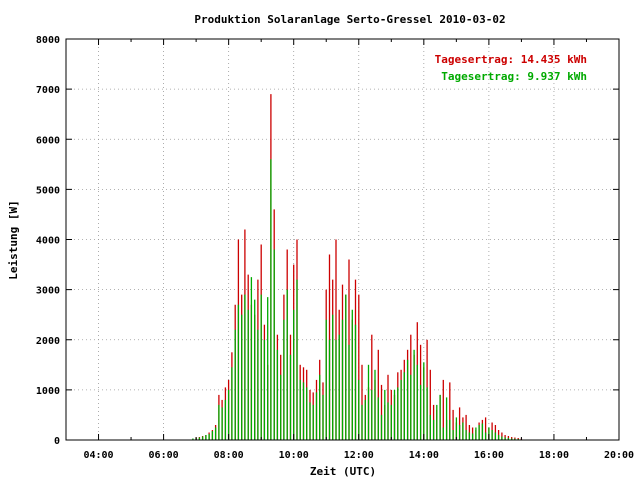  Describe the element at coordinates (48, 241) in the screenshot. I see `y-tick-label: 4000` at that location.